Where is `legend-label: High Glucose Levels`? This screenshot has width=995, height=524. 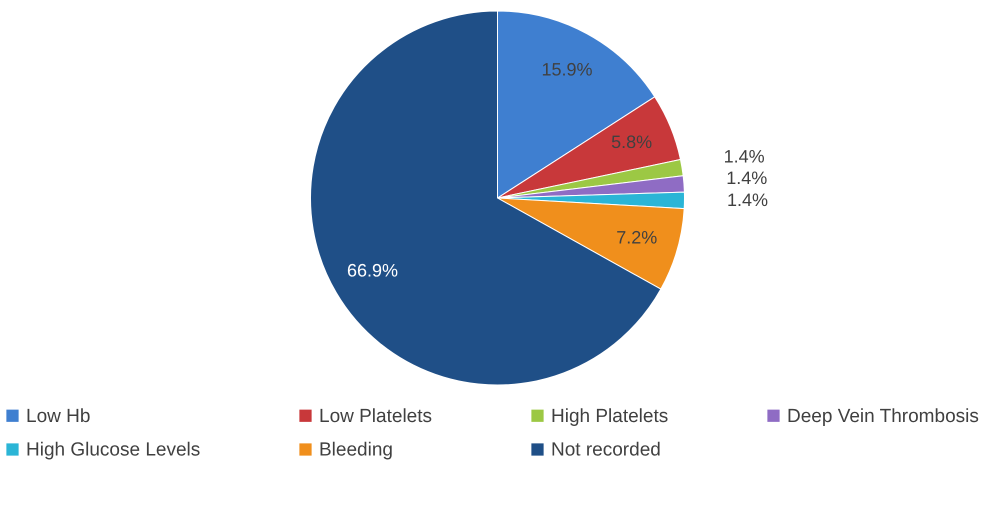 legend-label: High Glucose Levels is located at coordinates (113, 450).